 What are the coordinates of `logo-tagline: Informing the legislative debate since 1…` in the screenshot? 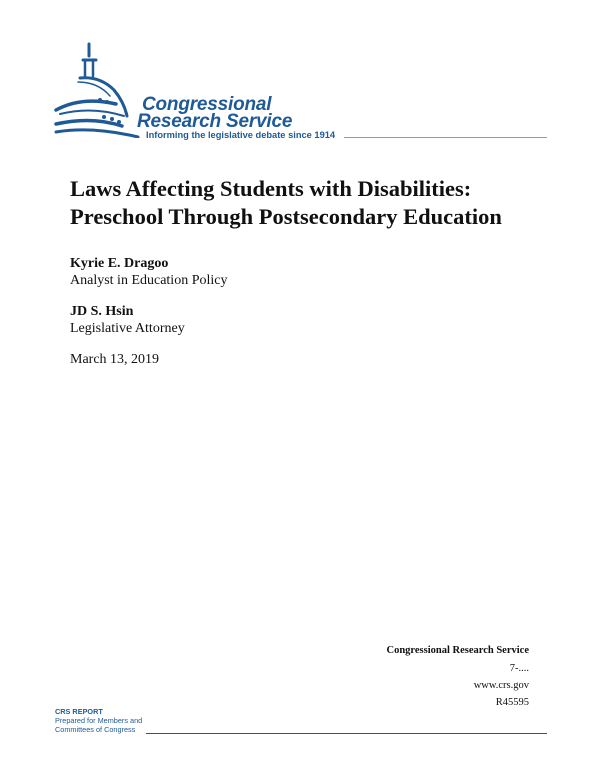 It's located at (241, 135).